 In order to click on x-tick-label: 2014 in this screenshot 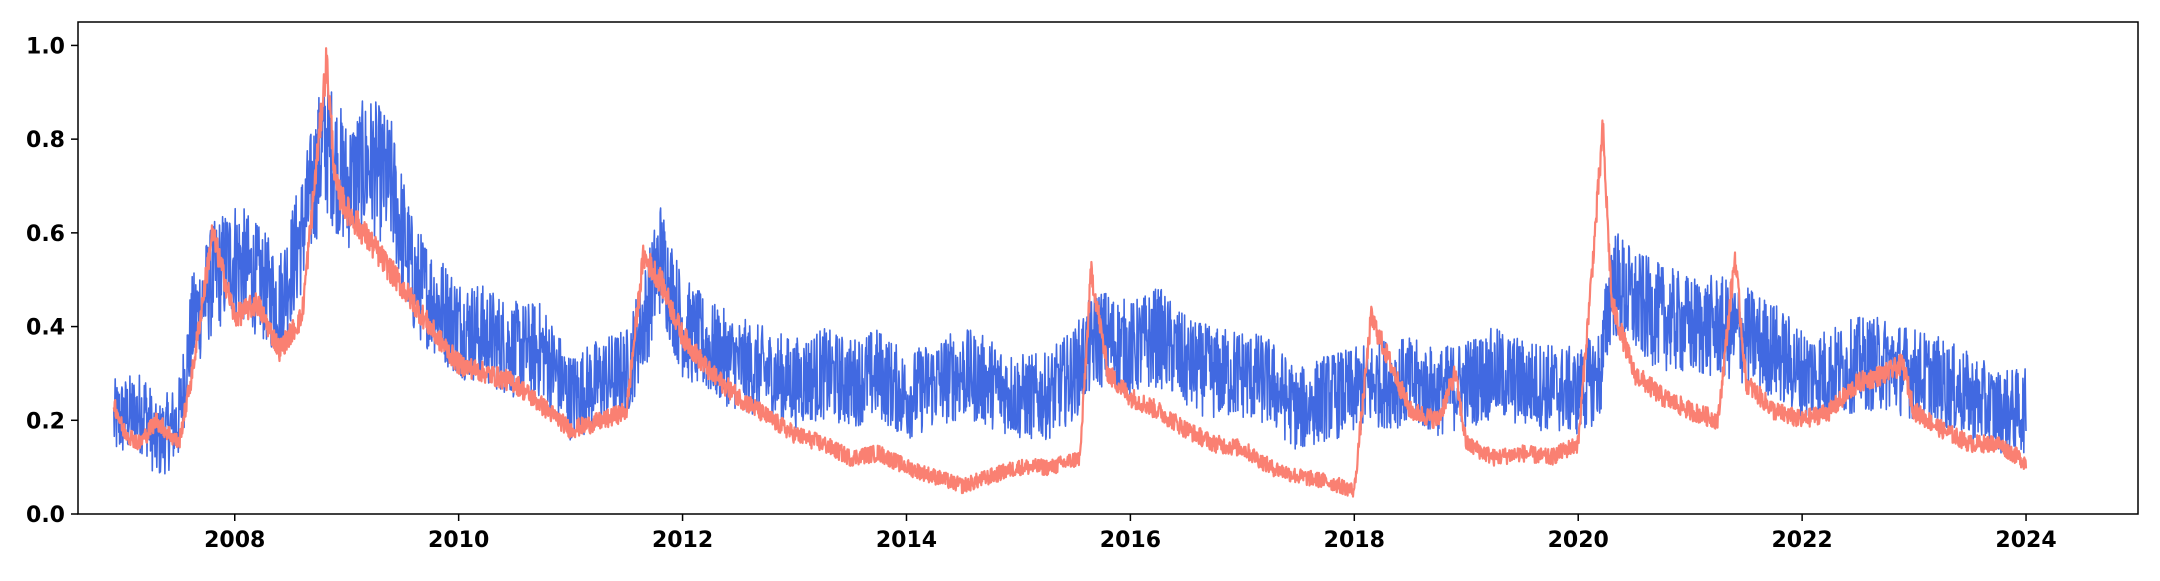, I will do `click(906, 540)`.